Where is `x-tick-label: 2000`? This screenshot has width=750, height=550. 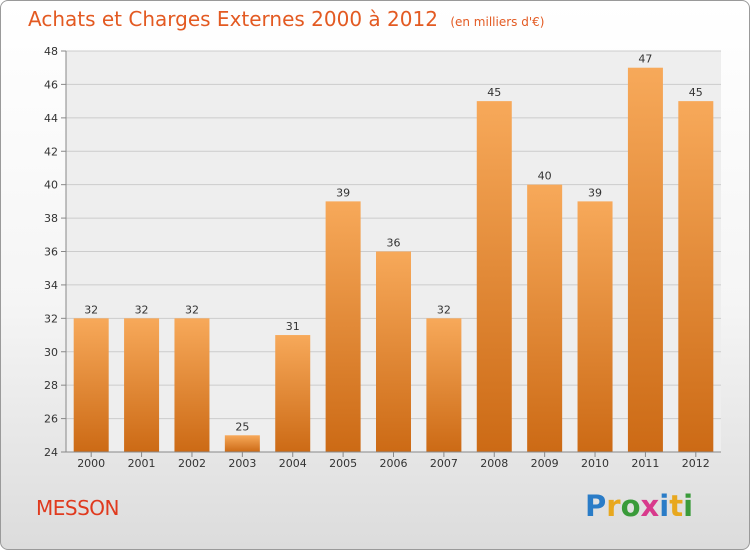 x-tick-label: 2000 is located at coordinates (91, 463).